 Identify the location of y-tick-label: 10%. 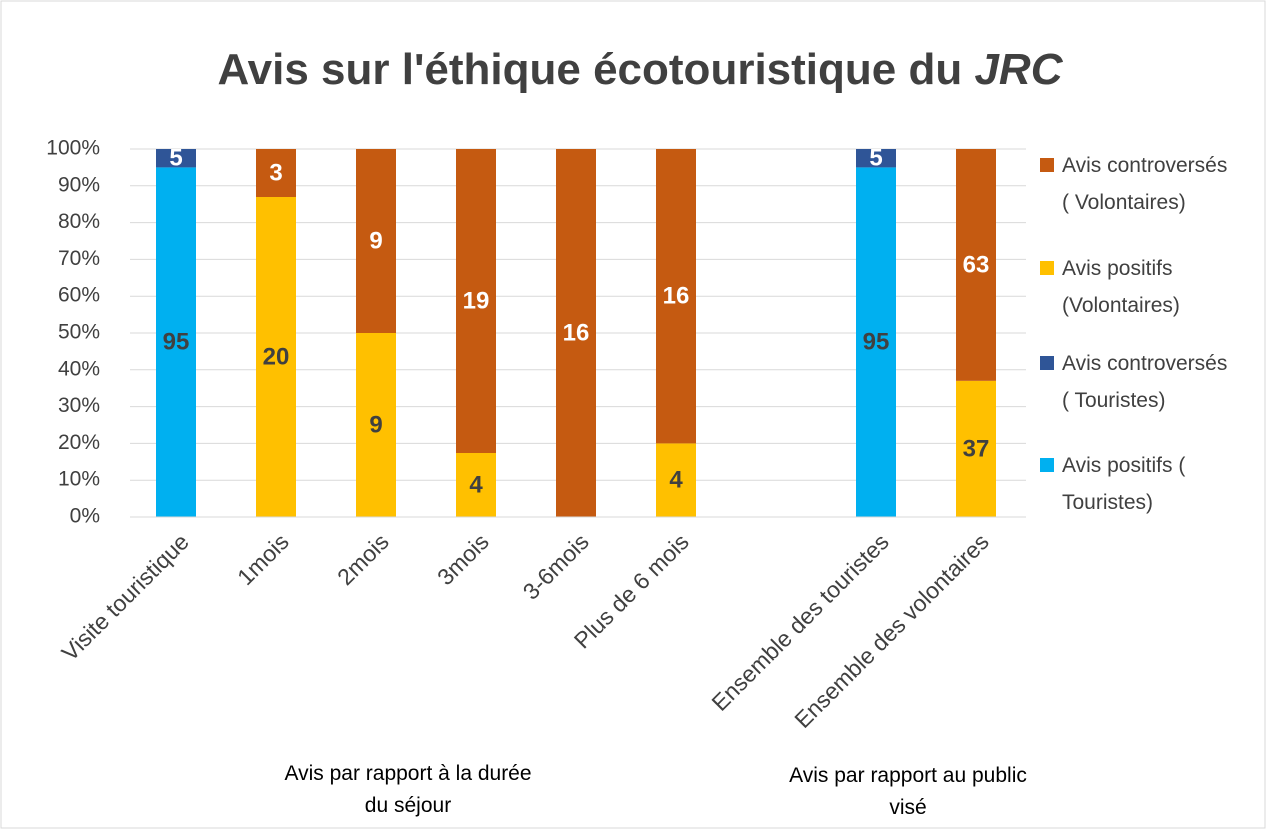
(79, 479).